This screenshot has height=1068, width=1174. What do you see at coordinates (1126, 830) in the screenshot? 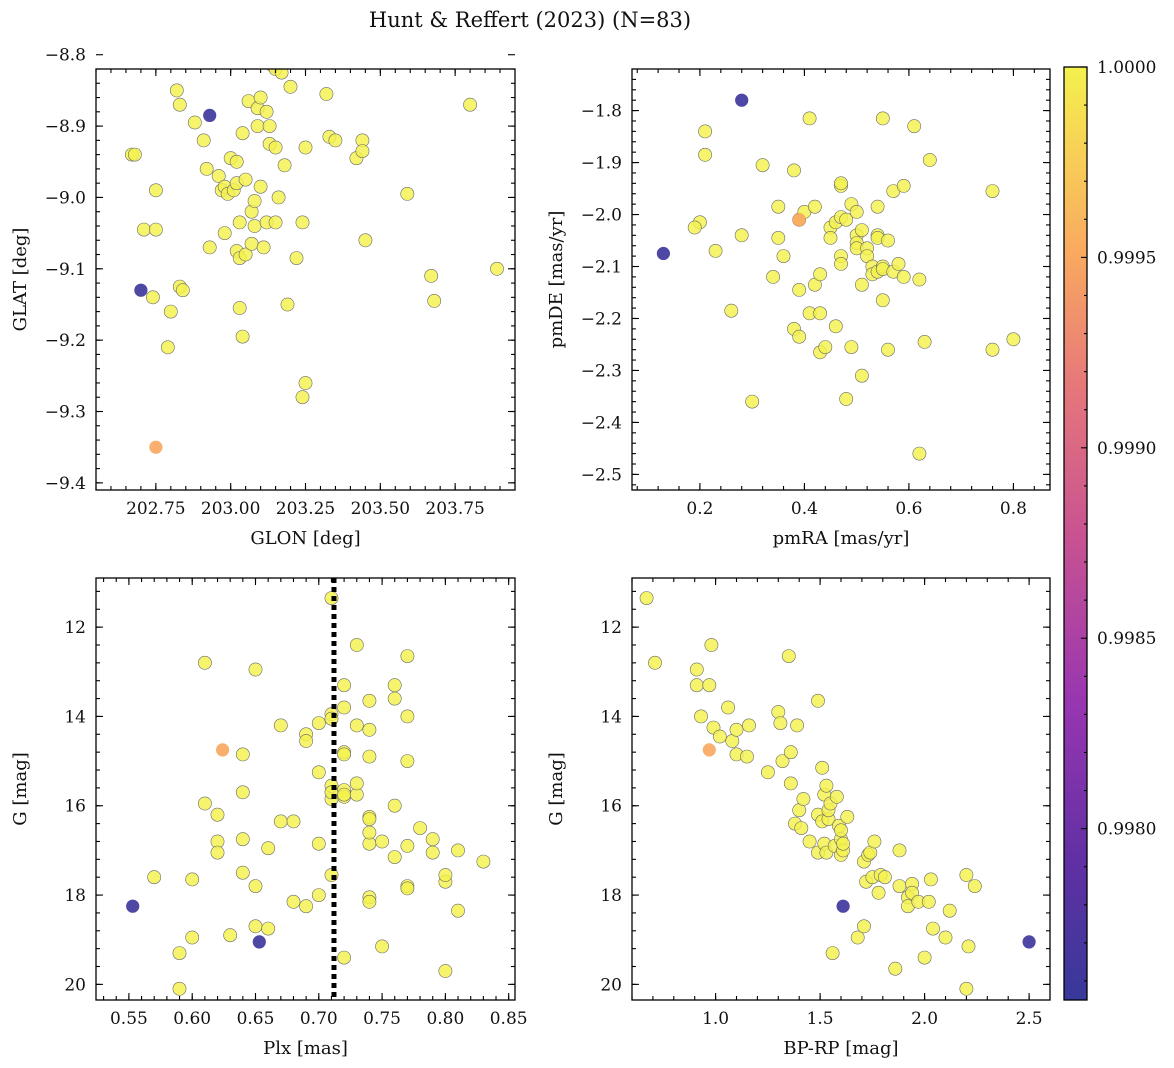
I see `colorbar-tick-label: 0.9980` at bounding box center [1126, 830].